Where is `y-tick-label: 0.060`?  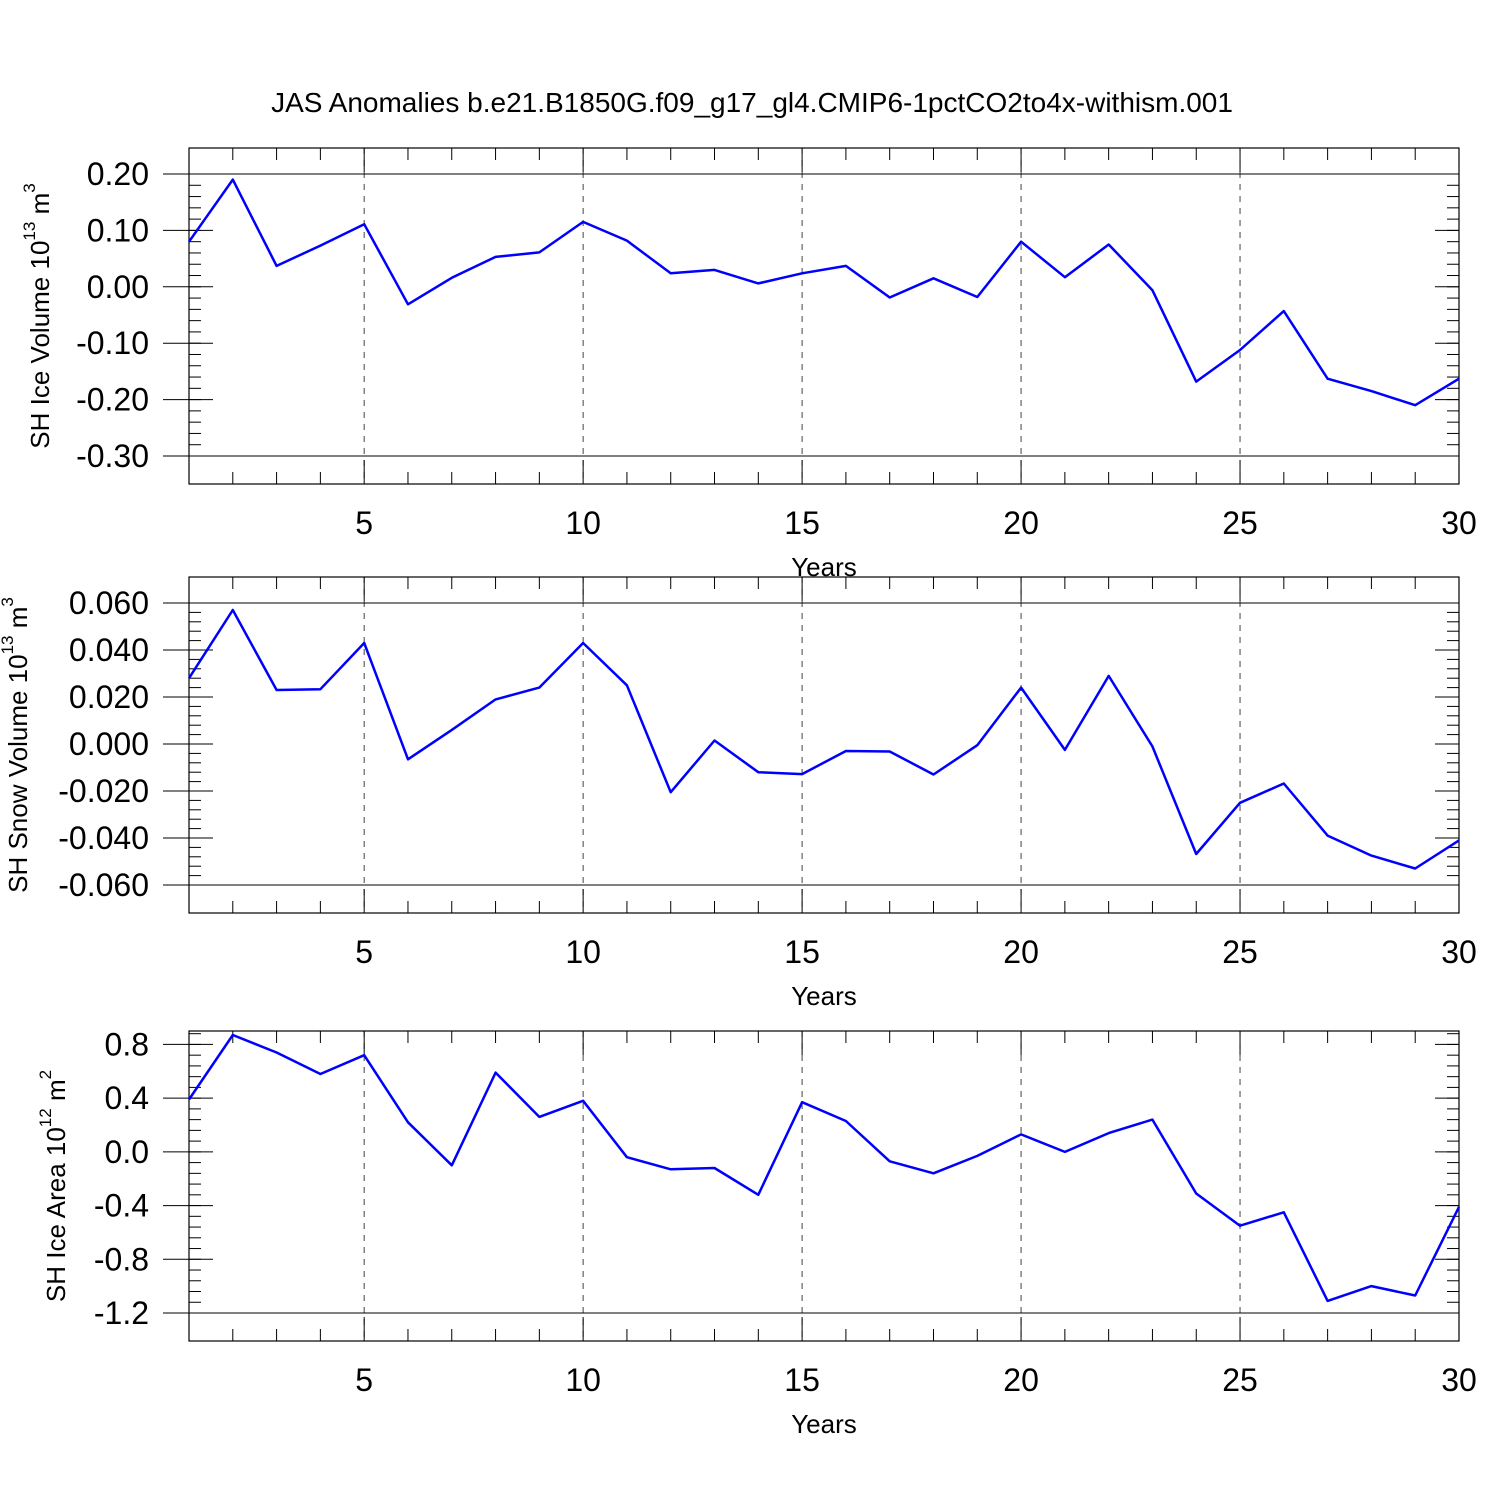 y-tick-label: 0.060 is located at coordinates (109, 603).